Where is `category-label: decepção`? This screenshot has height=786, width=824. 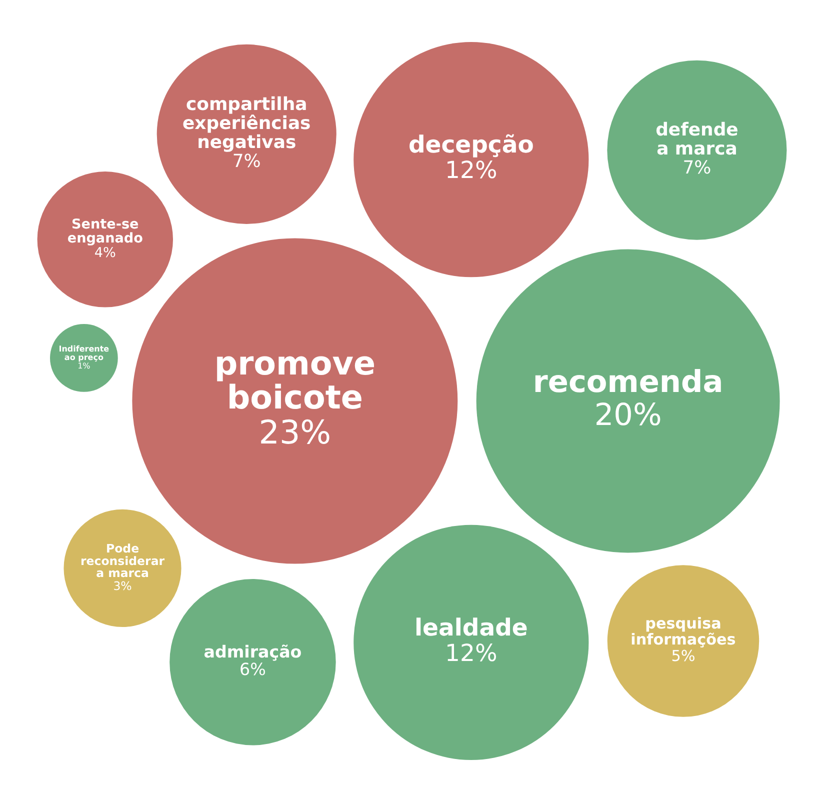 category-label: decepção is located at coordinates (471, 144).